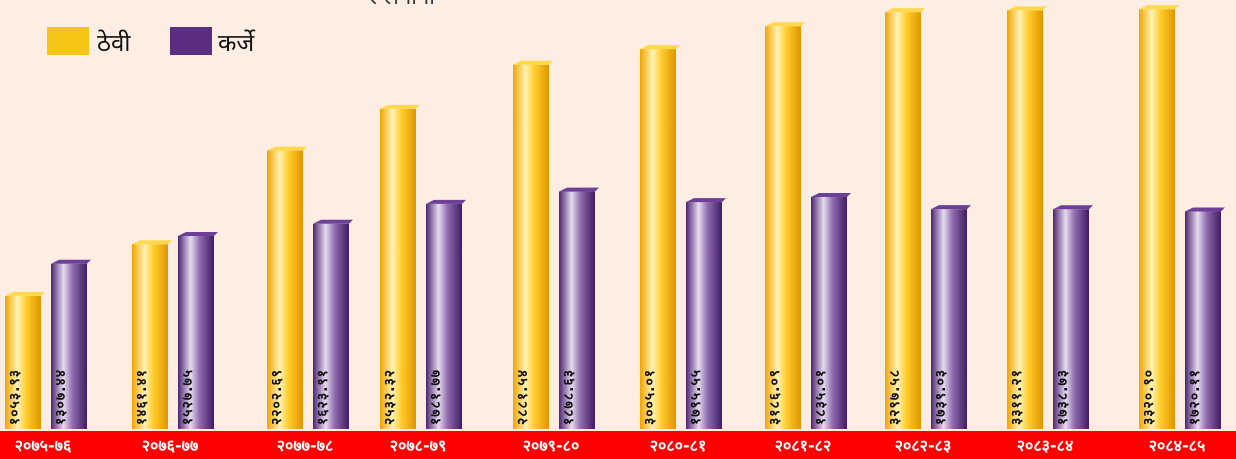  What do you see at coordinates (170, 445) in the screenshot?
I see `category-label-2: २०७६-७७` at bounding box center [170, 445].